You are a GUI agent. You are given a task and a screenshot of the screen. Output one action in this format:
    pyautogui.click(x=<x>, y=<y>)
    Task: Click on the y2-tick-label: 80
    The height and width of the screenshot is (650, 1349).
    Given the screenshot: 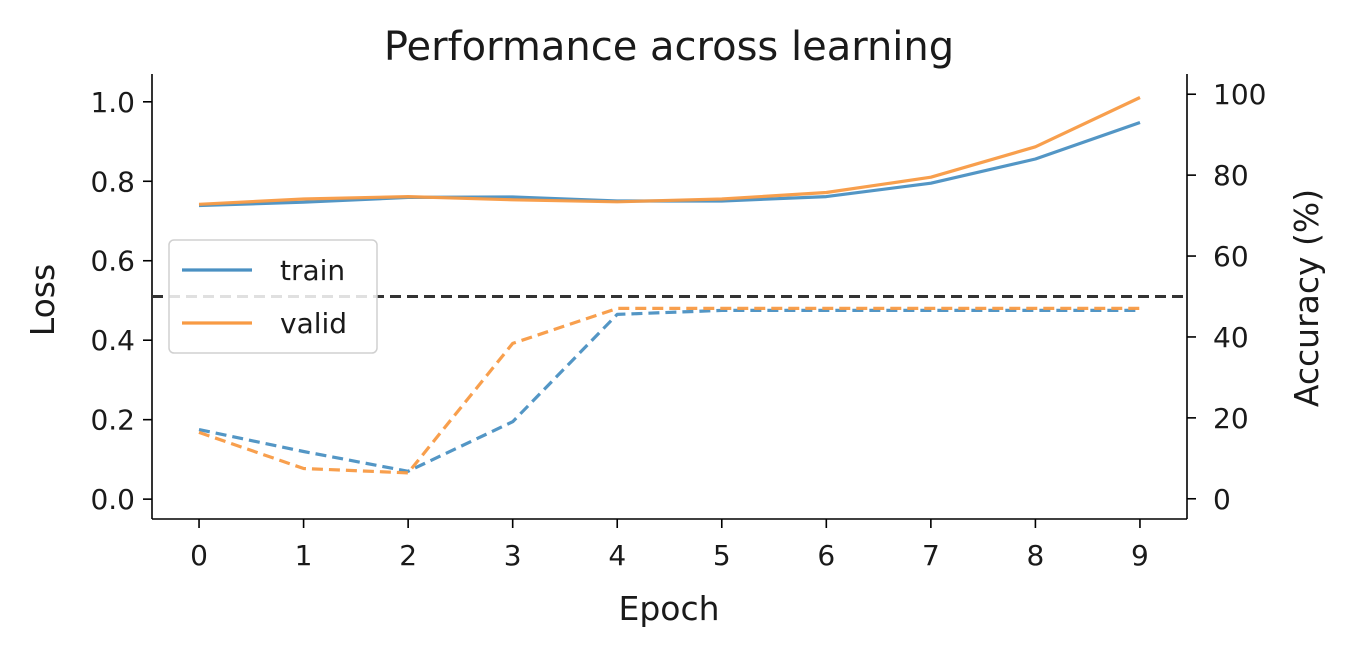 What is the action you would take?
    pyautogui.click(x=1231, y=175)
    